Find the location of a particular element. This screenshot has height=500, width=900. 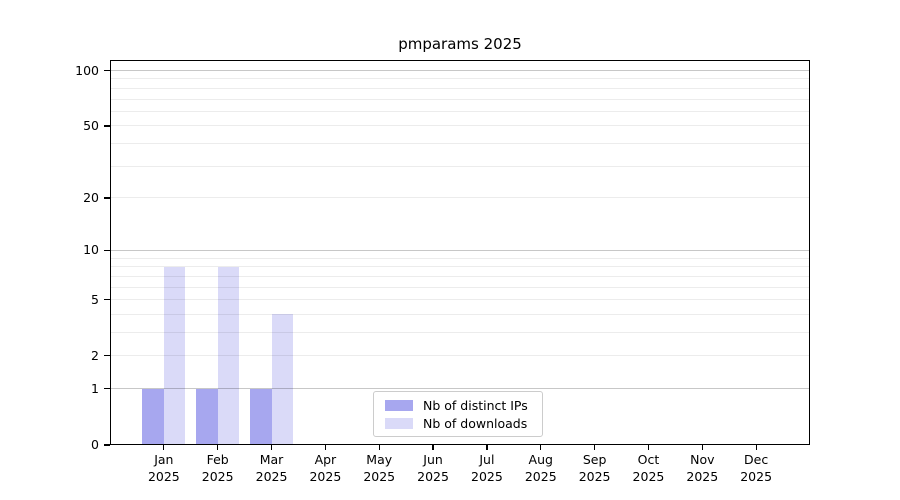

xtick-month-dec: Dec is located at coordinates (756, 459).